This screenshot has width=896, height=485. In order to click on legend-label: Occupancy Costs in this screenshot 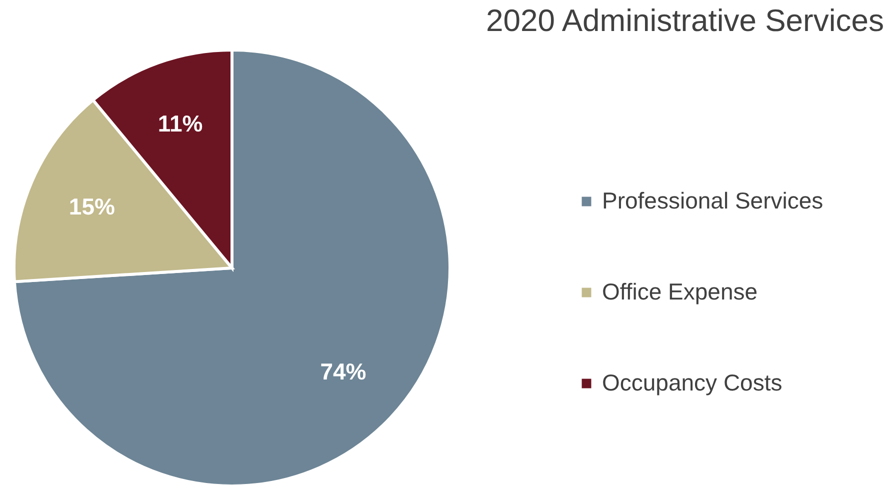, I will do `click(692, 383)`.